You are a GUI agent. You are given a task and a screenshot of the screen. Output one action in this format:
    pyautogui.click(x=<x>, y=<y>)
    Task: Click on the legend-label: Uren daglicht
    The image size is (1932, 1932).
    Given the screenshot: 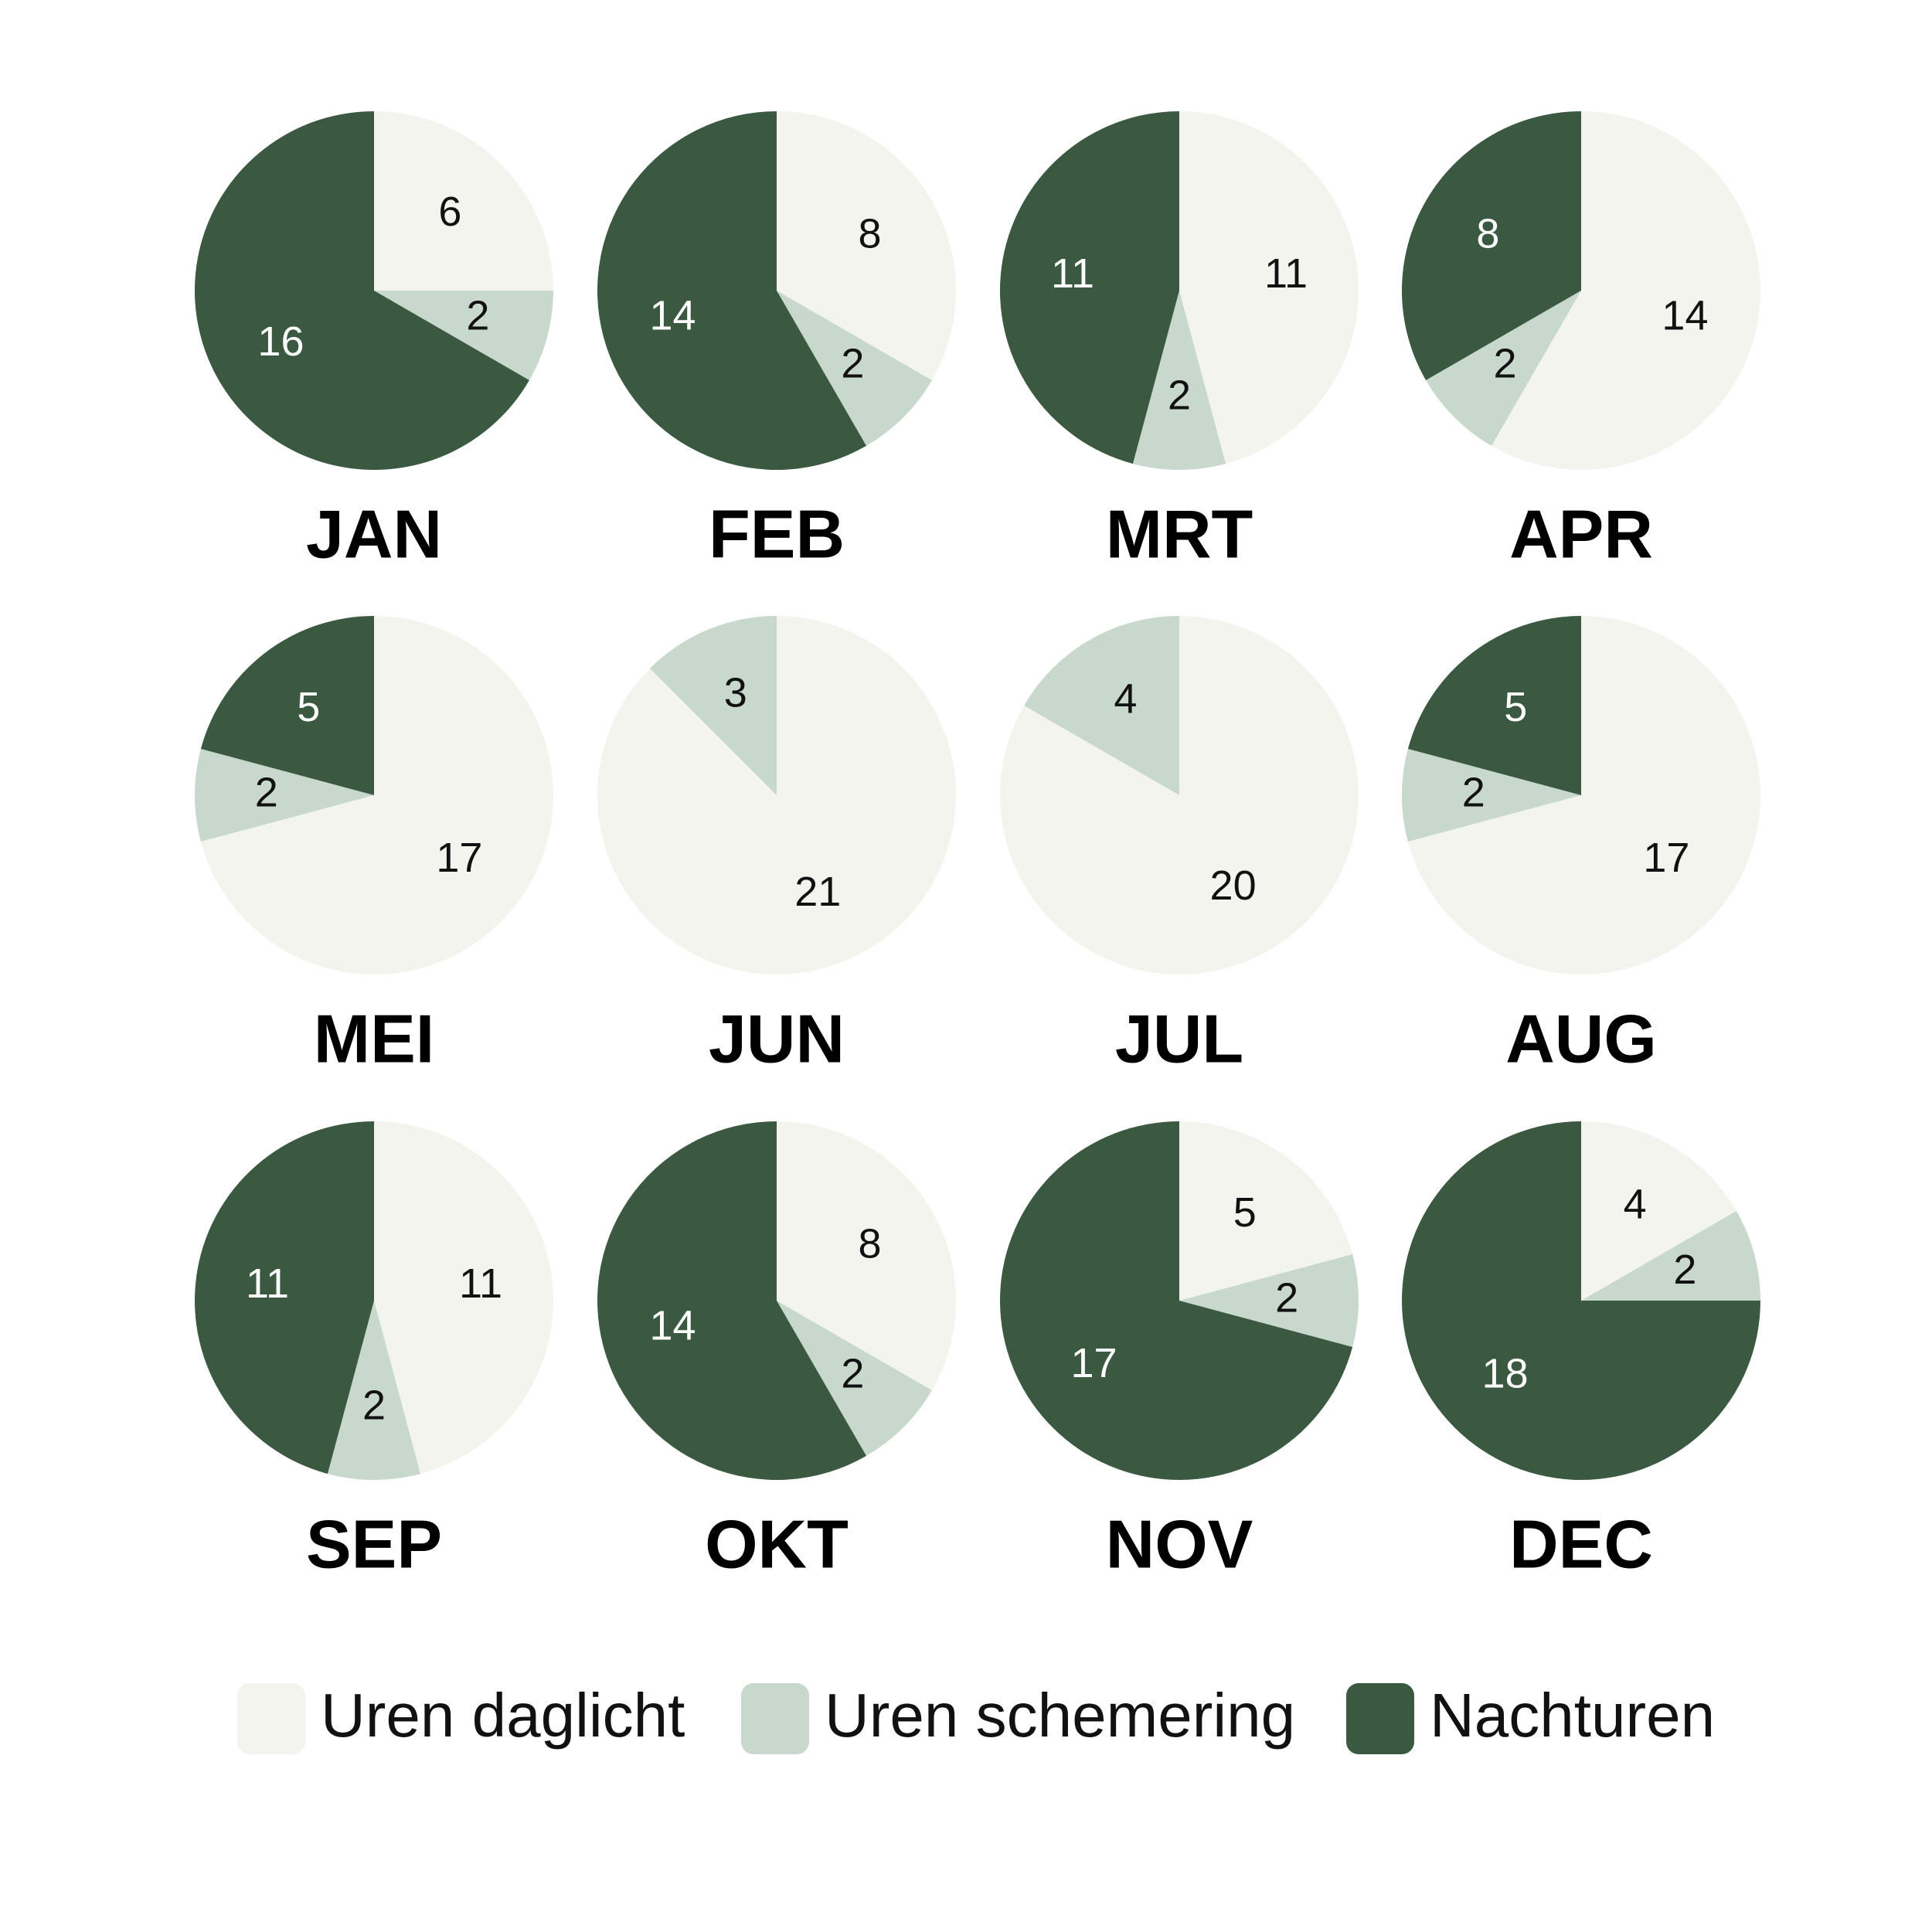 What is the action you would take?
    pyautogui.click(x=503, y=1715)
    